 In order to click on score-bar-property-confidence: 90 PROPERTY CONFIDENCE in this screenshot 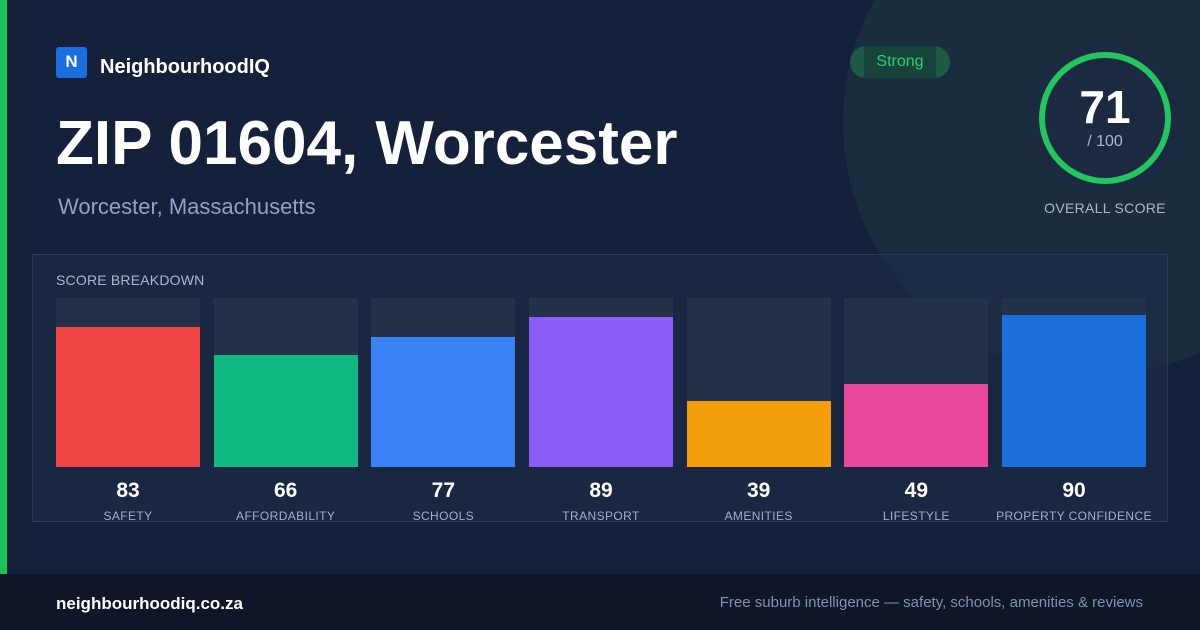, I will do `click(1074, 410)`.